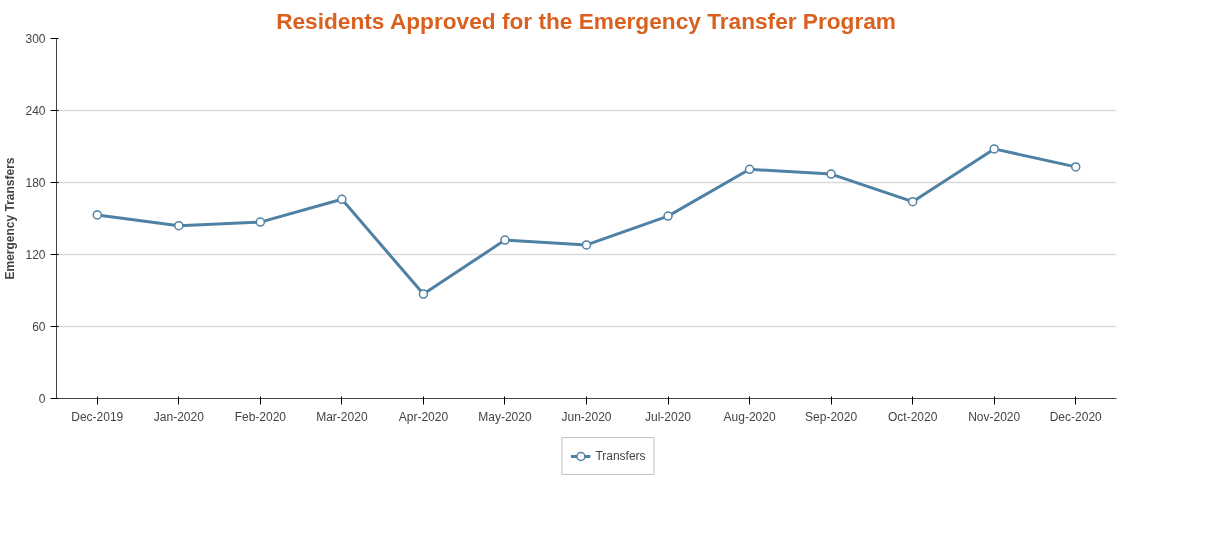 The image size is (1206, 557). I want to click on x-tick-label: Oct-2020, so click(912, 416).